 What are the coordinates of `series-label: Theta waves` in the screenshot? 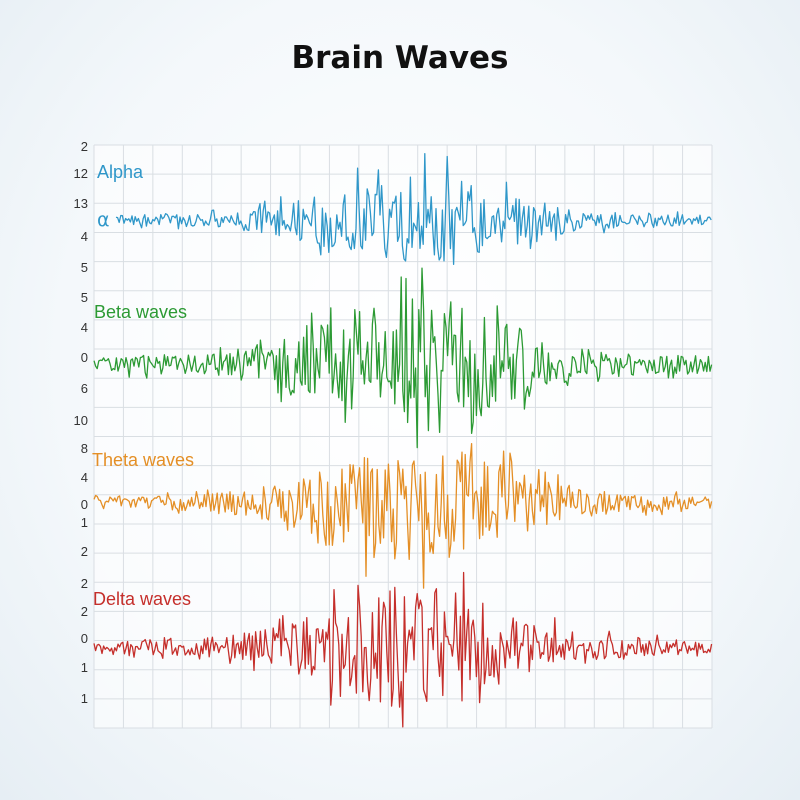 It's located at (143, 460).